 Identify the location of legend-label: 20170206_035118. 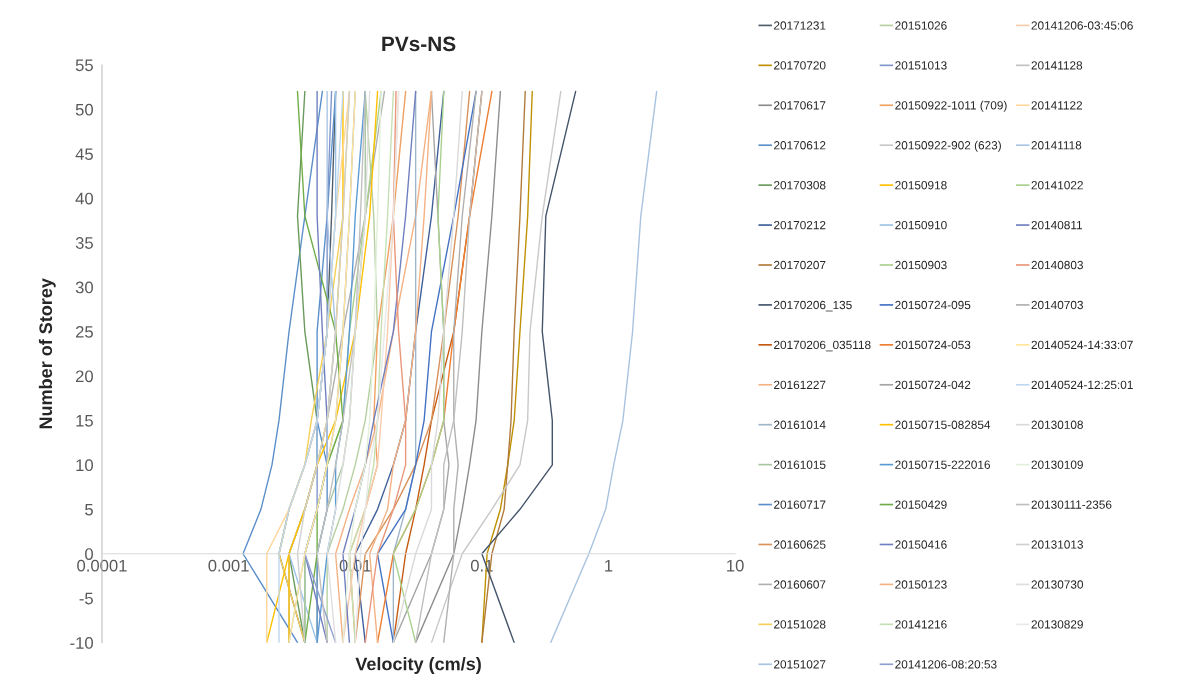
(822, 346).